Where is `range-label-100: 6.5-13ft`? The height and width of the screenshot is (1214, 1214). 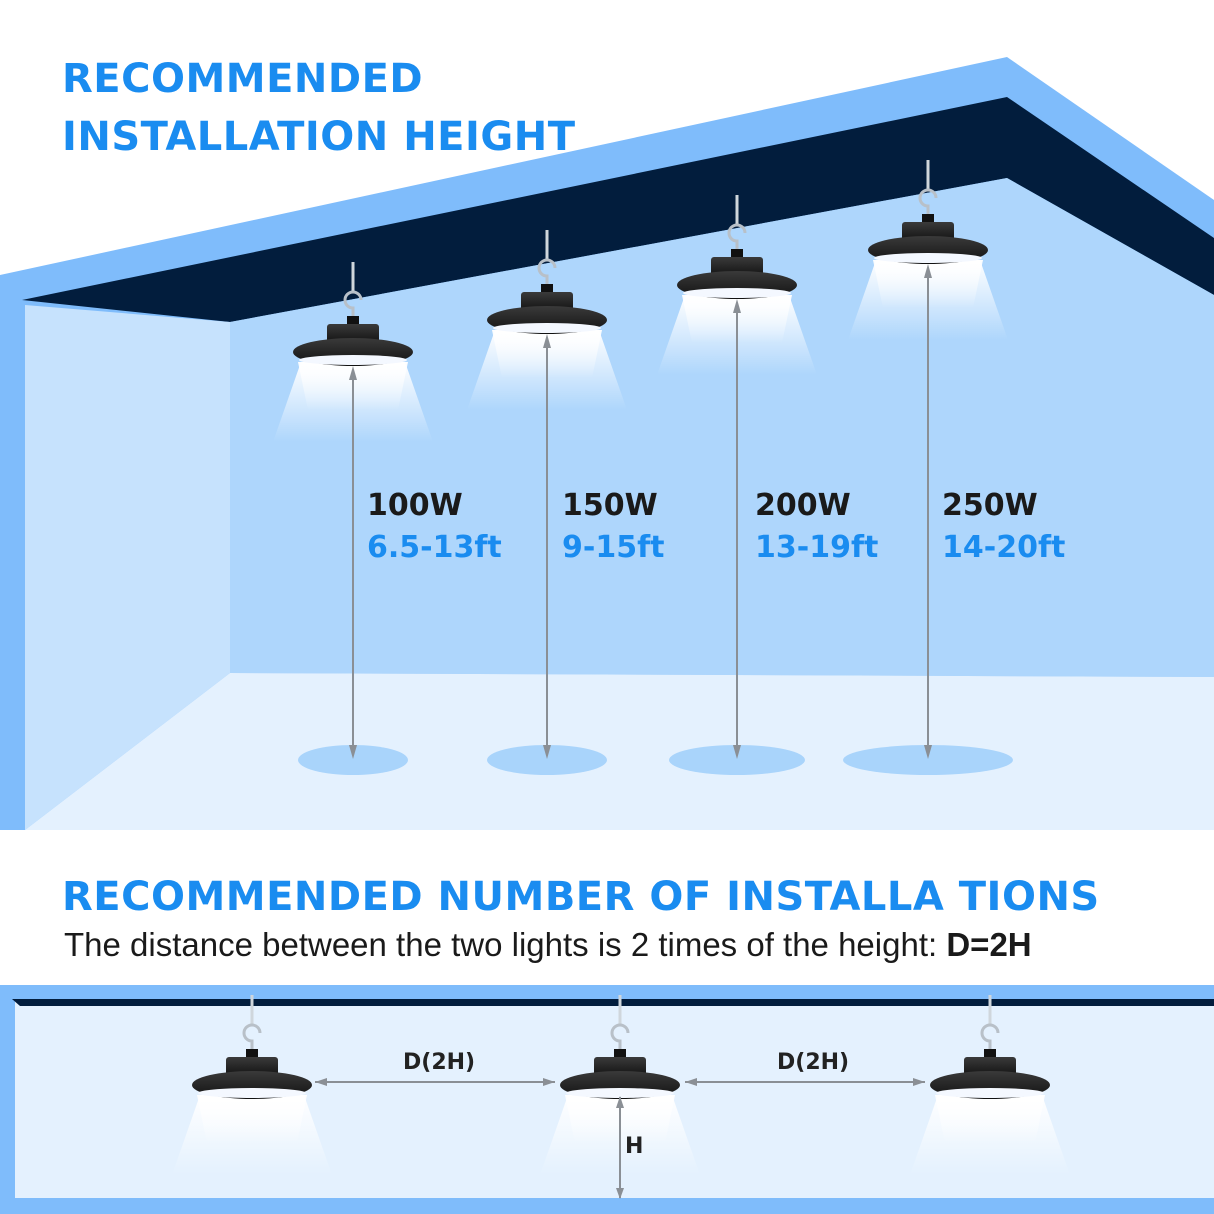 range-label-100: 6.5-13ft is located at coordinates (434, 547).